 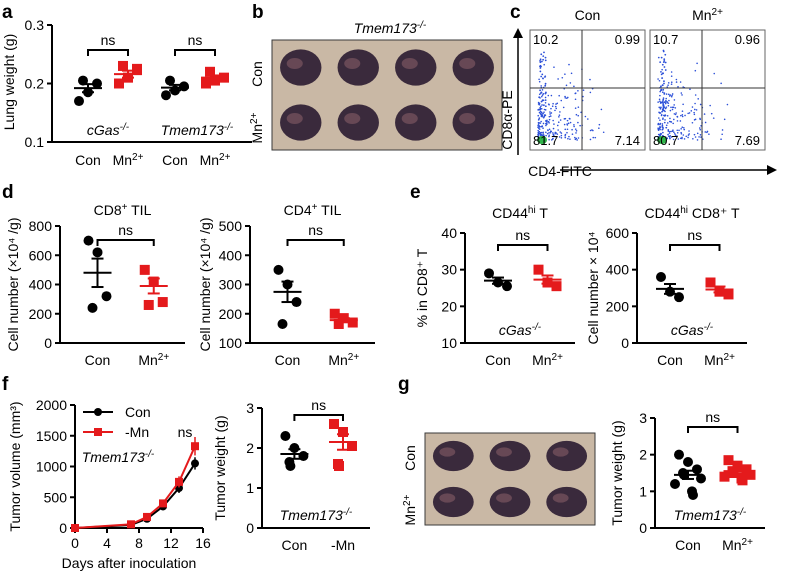 What do you see at coordinates (507, 119) in the screenshot?
I see `flow-y-label: CD8α-PE` at bounding box center [507, 119].